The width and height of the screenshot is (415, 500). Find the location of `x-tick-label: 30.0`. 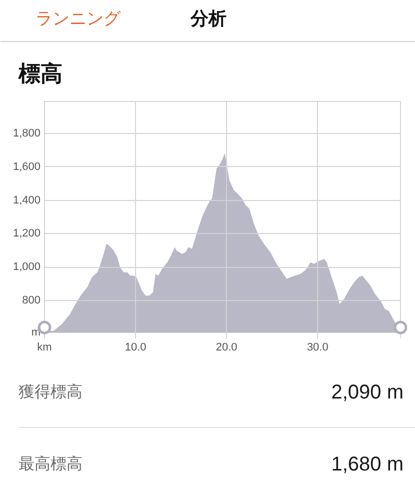

x-tick-label: 30.0 is located at coordinates (317, 348).